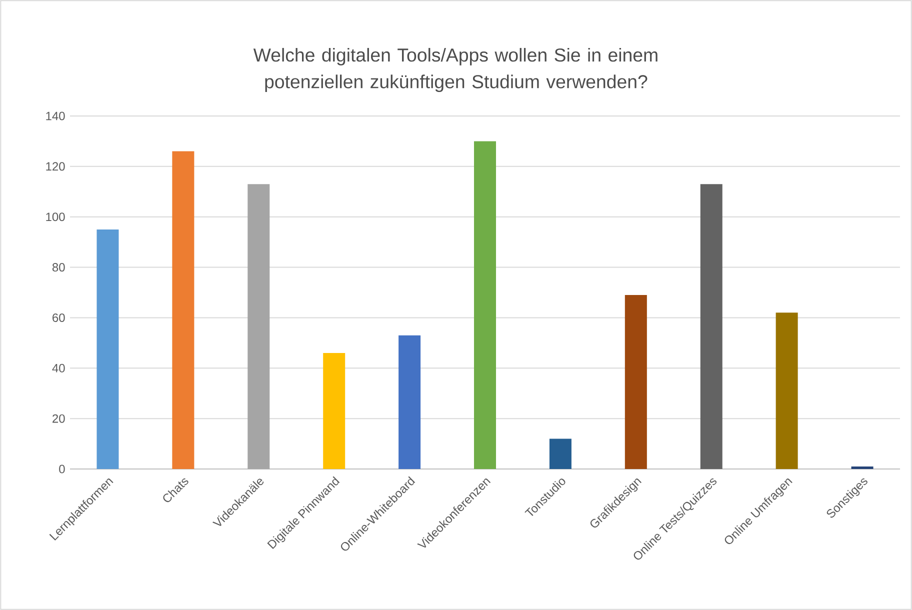  What do you see at coordinates (58, 418) in the screenshot?
I see `y-tick-label: 20` at bounding box center [58, 418].